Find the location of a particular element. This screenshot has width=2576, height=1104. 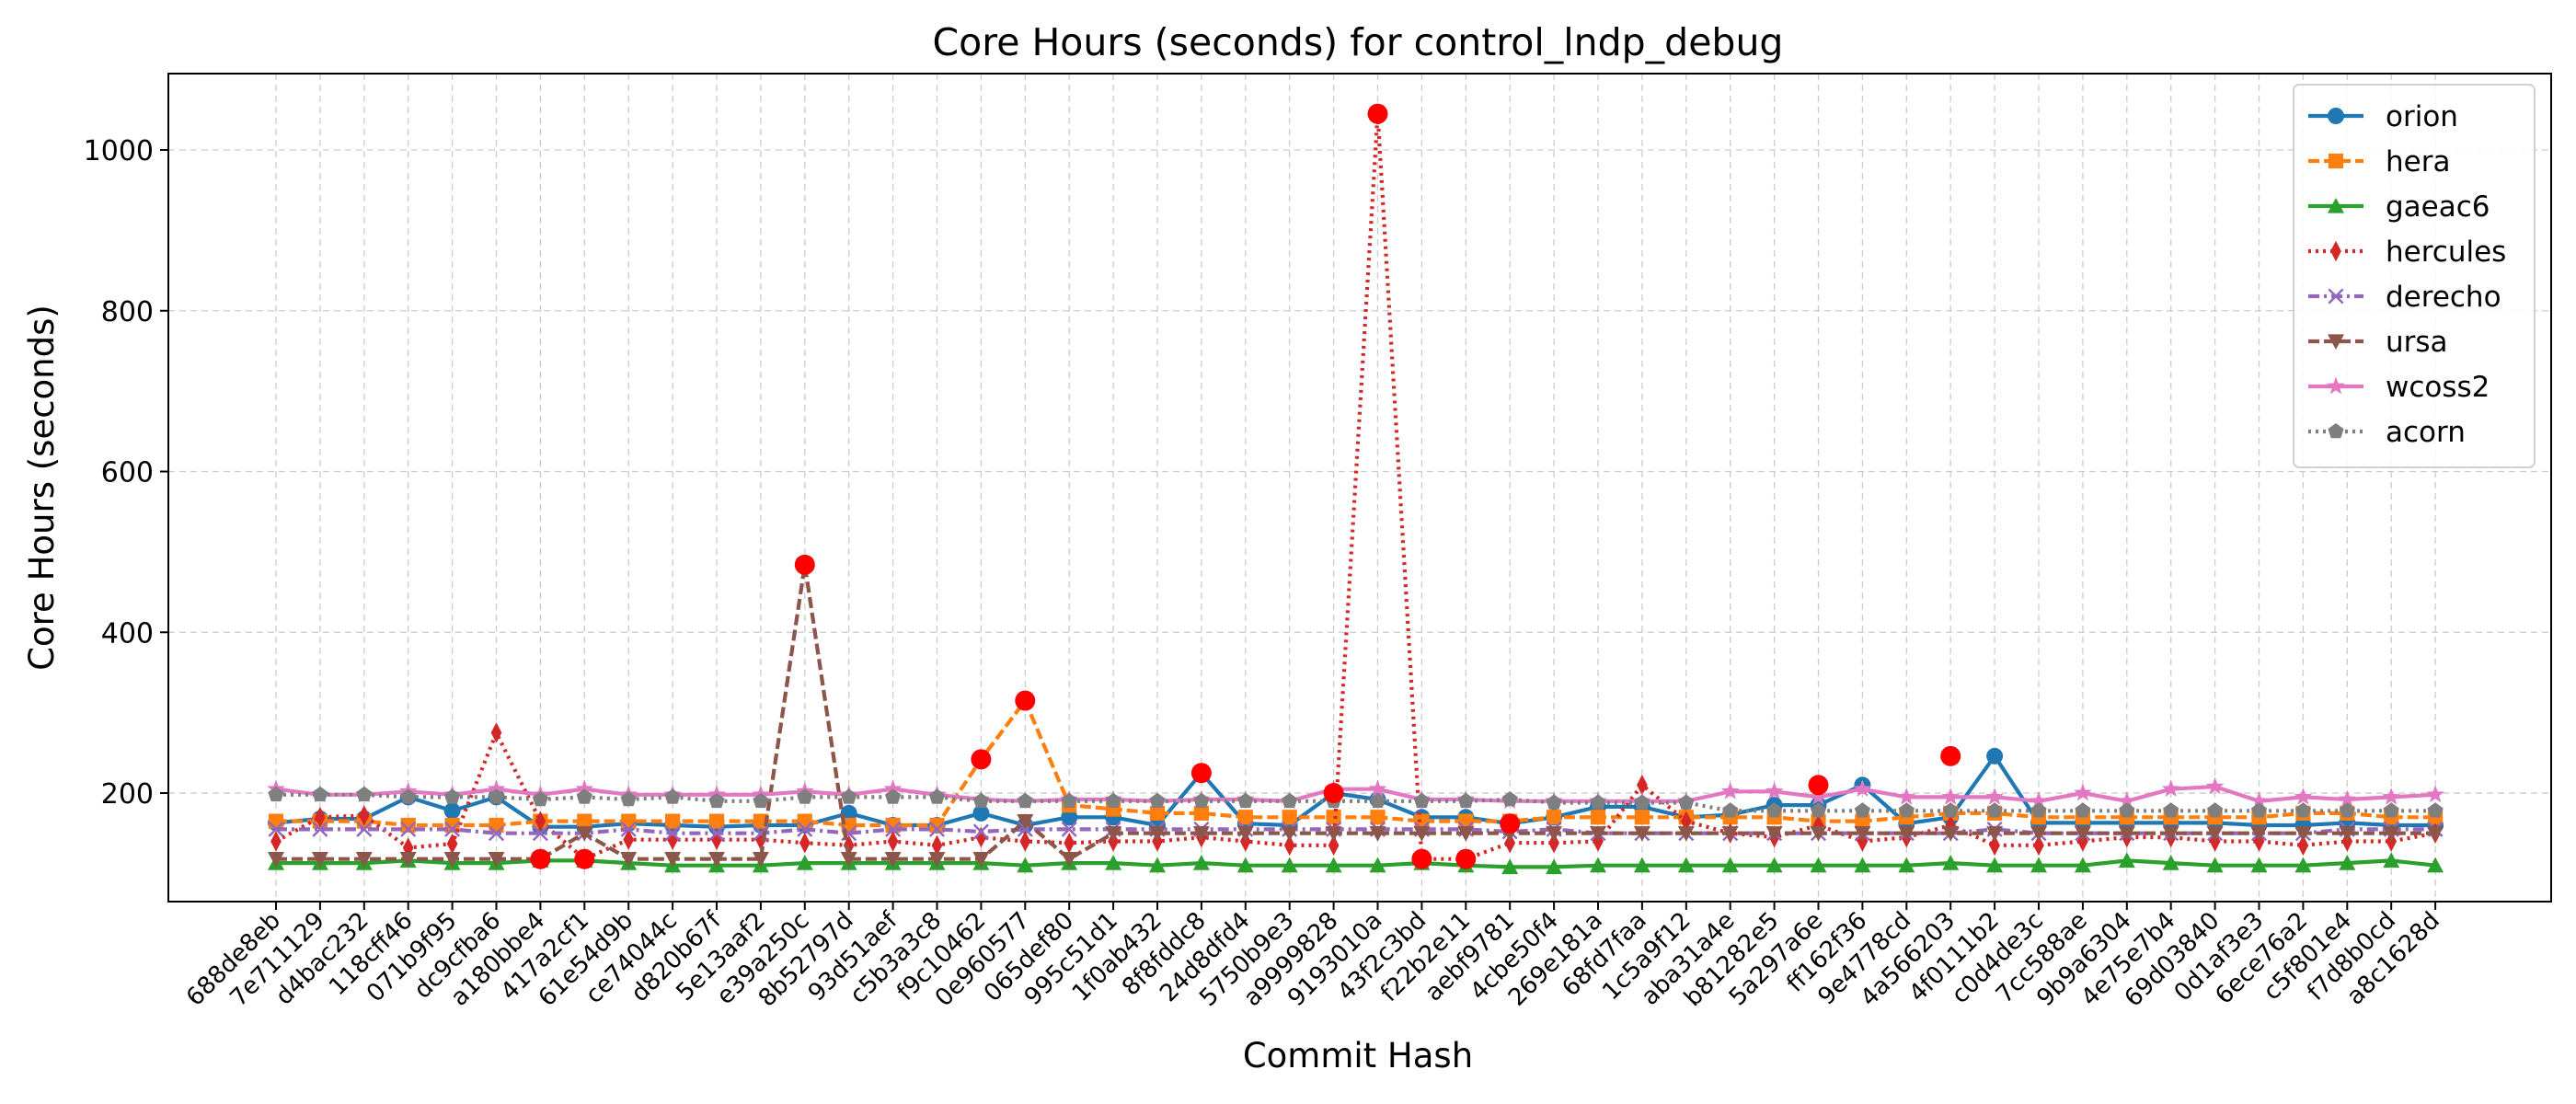

legend-marker-ursa is located at coordinates (2336, 342).